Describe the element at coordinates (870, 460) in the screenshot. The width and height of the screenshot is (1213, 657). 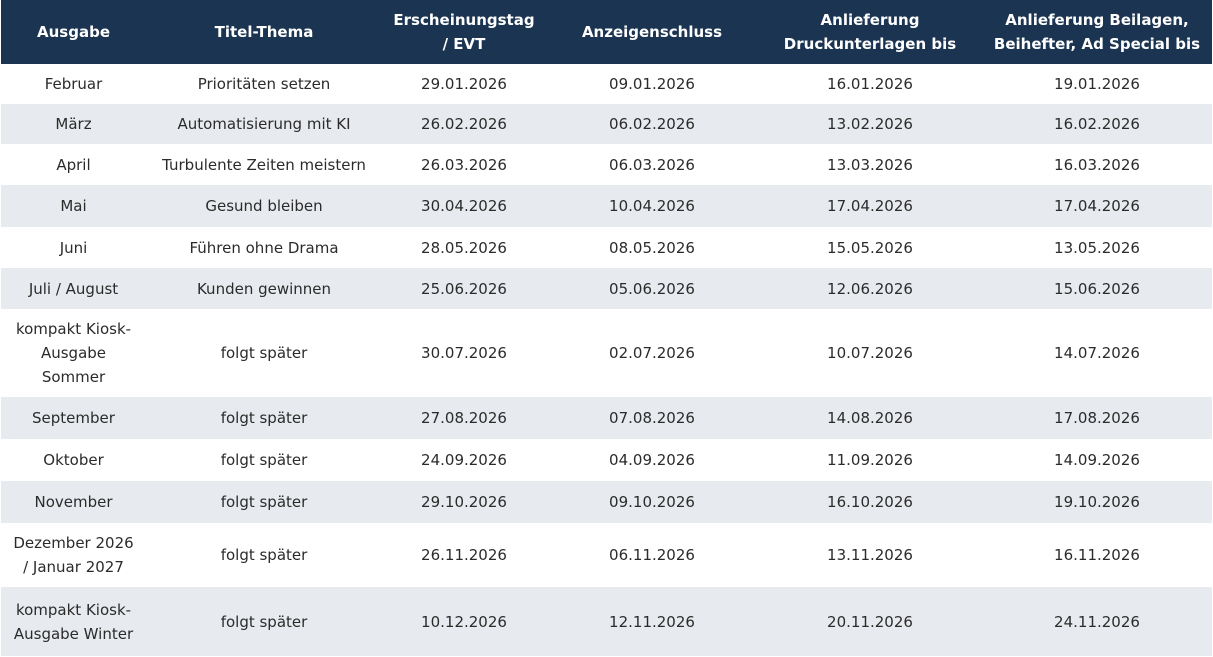
I see `date-cell: 11.09.2026` at that location.